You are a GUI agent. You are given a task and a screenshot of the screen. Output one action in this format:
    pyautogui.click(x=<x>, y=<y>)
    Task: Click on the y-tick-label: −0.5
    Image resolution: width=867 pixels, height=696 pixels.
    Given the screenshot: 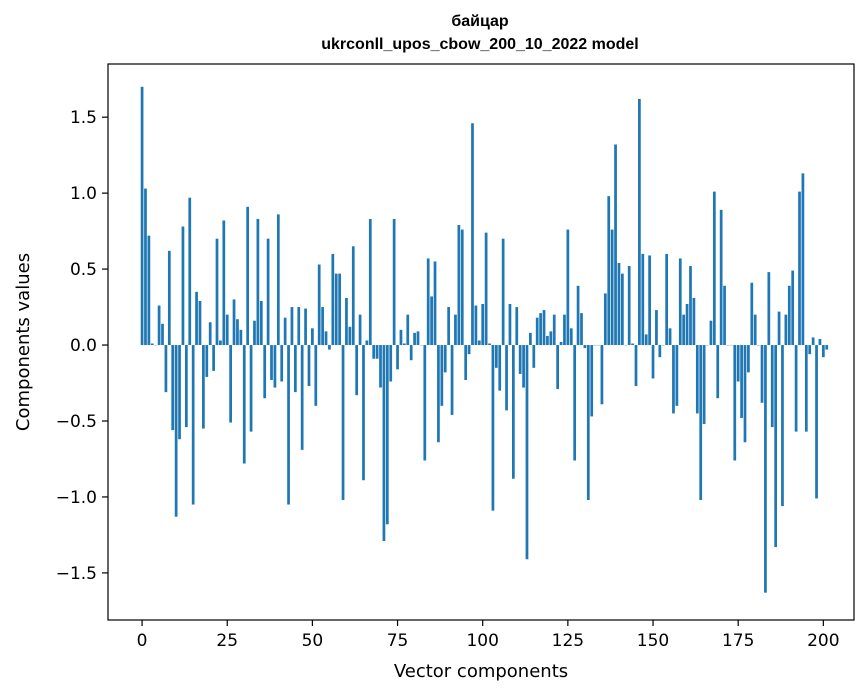 What is the action you would take?
    pyautogui.click(x=76, y=422)
    